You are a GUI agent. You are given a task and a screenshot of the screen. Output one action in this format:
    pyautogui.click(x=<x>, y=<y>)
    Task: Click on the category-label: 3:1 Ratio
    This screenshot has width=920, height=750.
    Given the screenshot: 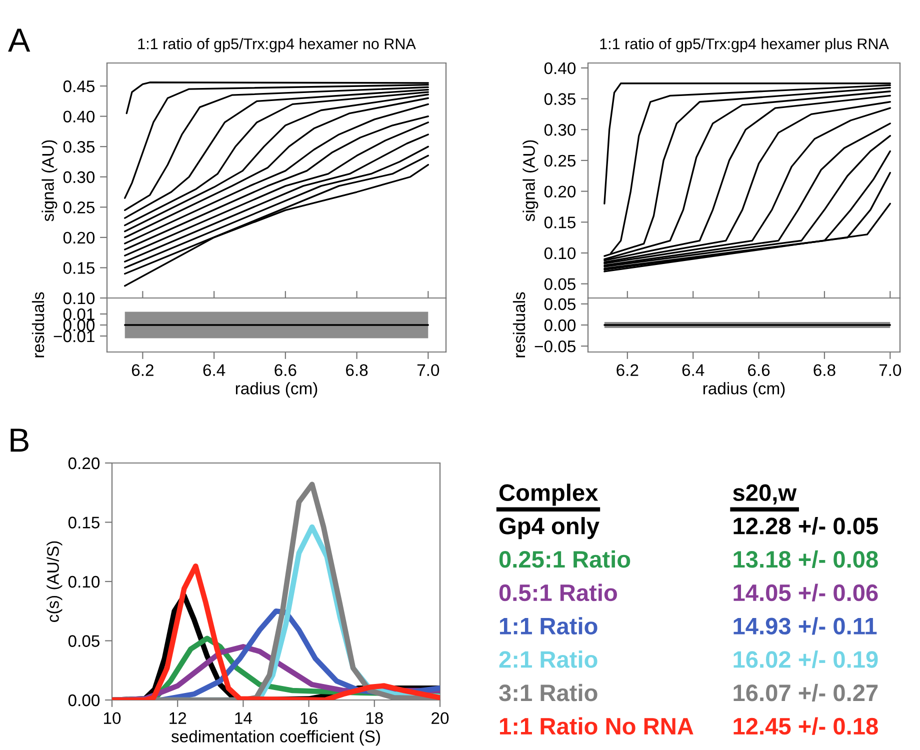 What is the action you would take?
    pyautogui.click(x=548, y=693)
    